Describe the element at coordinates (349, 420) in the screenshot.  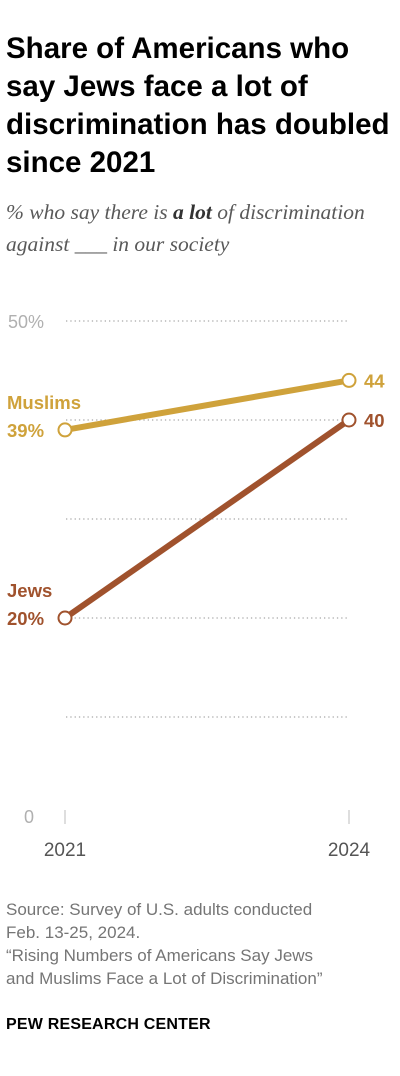
I see `data-point-jews-2024` at that location.